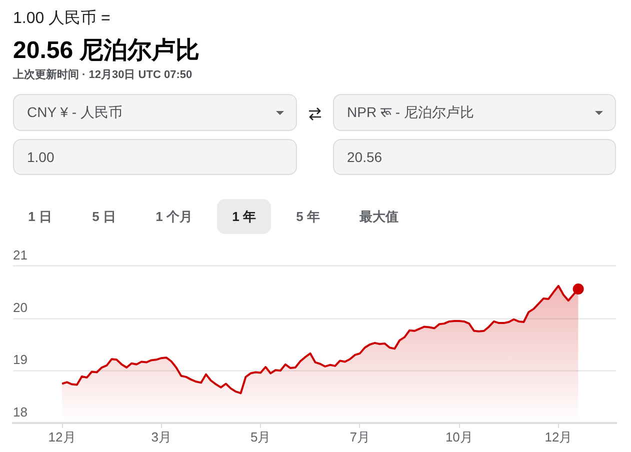 The height and width of the screenshot is (452, 631). What do you see at coordinates (106, 51) in the screenshot?
I see `chart-title: 20.56 尼泊尔卢比` at bounding box center [106, 51].